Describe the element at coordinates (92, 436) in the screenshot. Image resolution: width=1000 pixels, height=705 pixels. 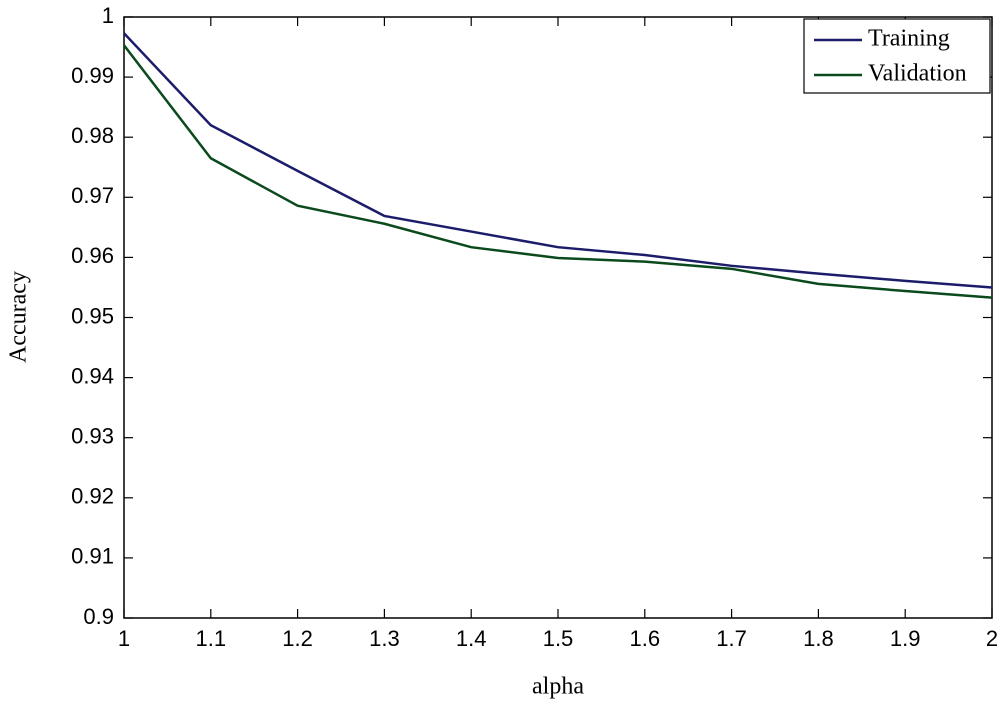
I see `y-tick-label: 0.93` at that location.